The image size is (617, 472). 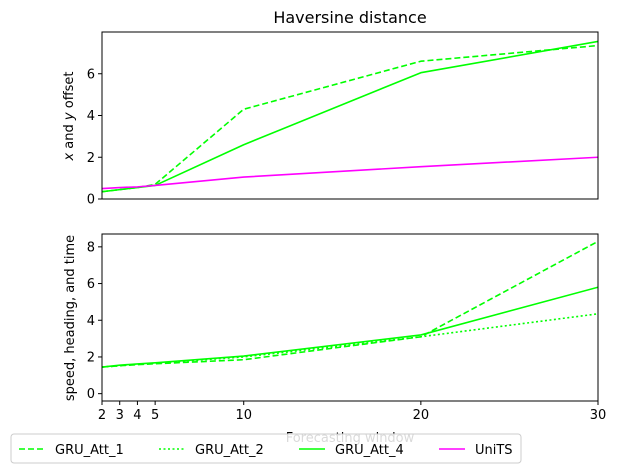 What do you see at coordinates (89, 450) in the screenshot?
I see `legend-label-gru-att-1: GRU_Att_1` at bounding box center [89, 450].